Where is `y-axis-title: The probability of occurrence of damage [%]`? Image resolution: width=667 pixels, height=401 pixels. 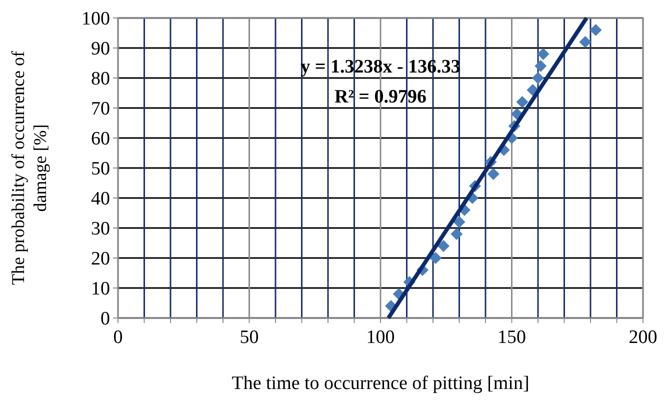 y-axis-title: The probability of occurrence of damage [%] is located at coordinates (29, 168).